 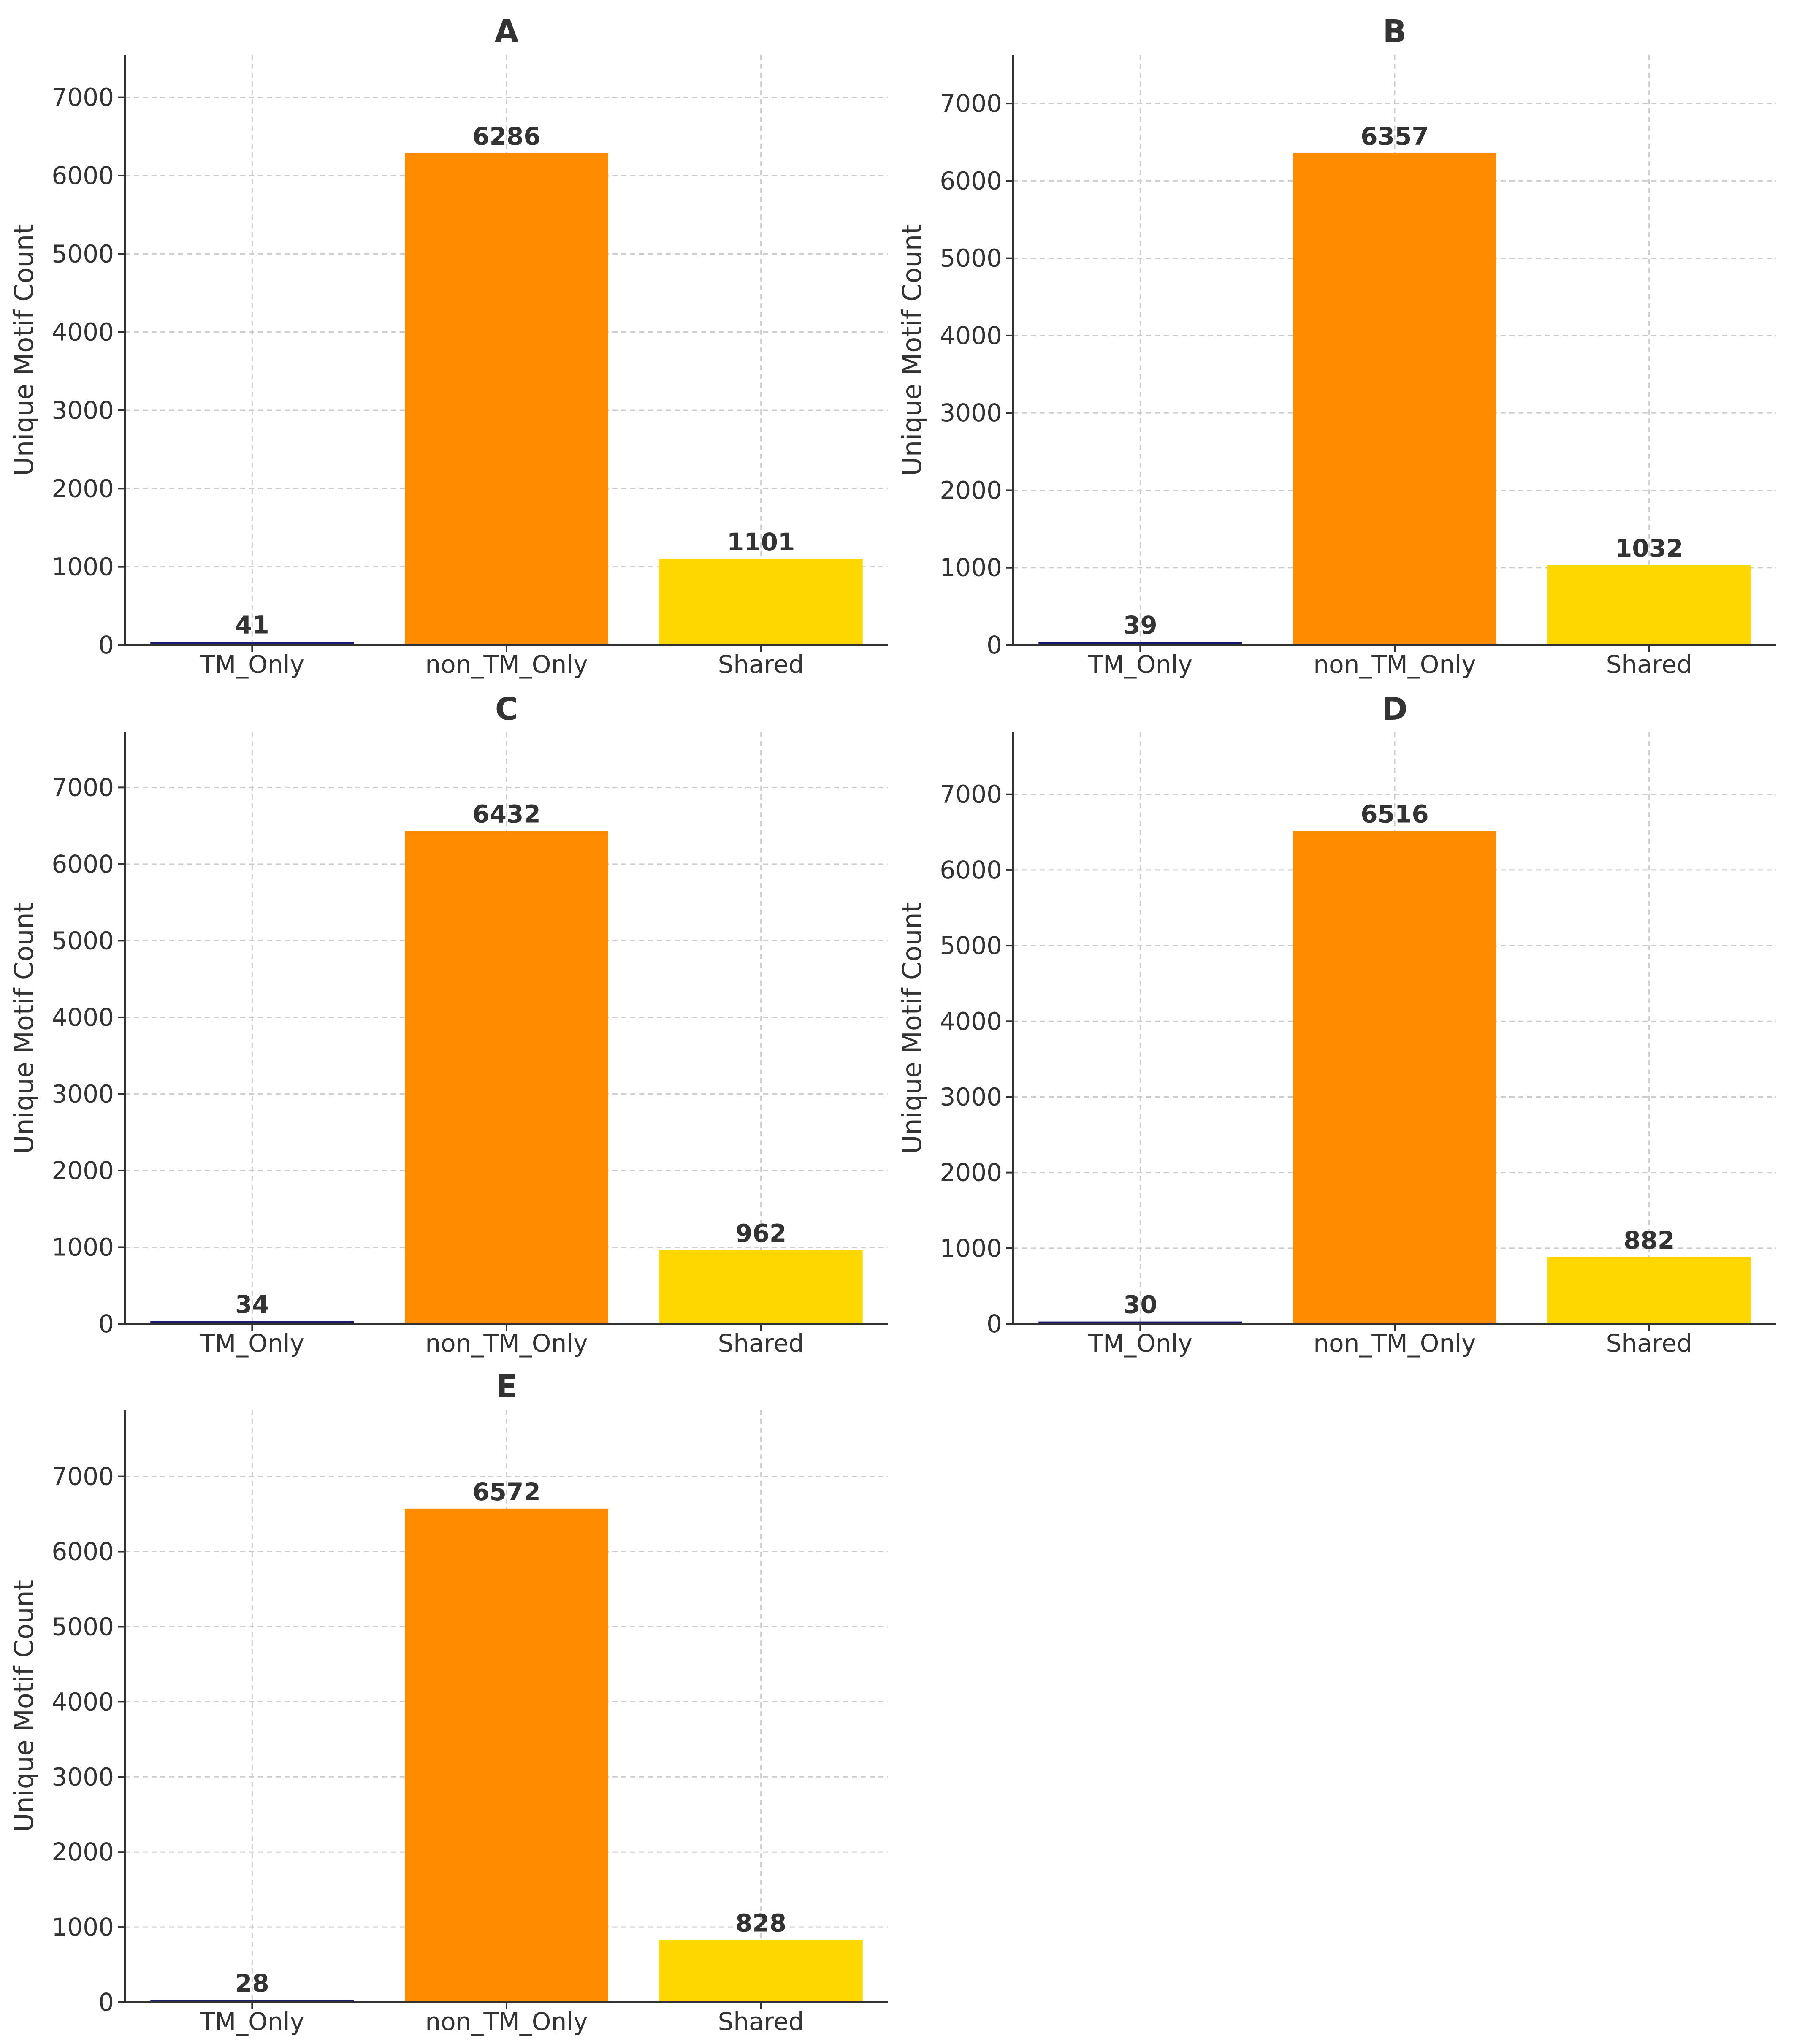 What do you see at coordinates (506, 709) in the screenshot?
I see `panel-title: C` at bounding box center [506, 709].